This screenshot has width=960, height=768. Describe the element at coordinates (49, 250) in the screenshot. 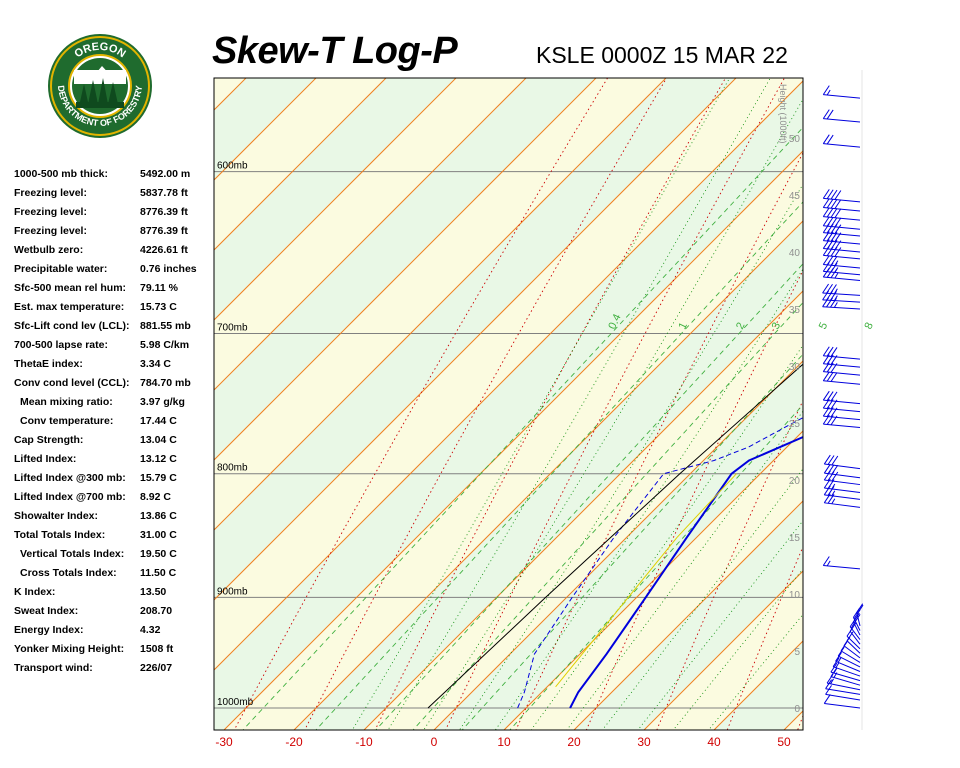

I see `index-label: Wetbulb zero:` at that location.